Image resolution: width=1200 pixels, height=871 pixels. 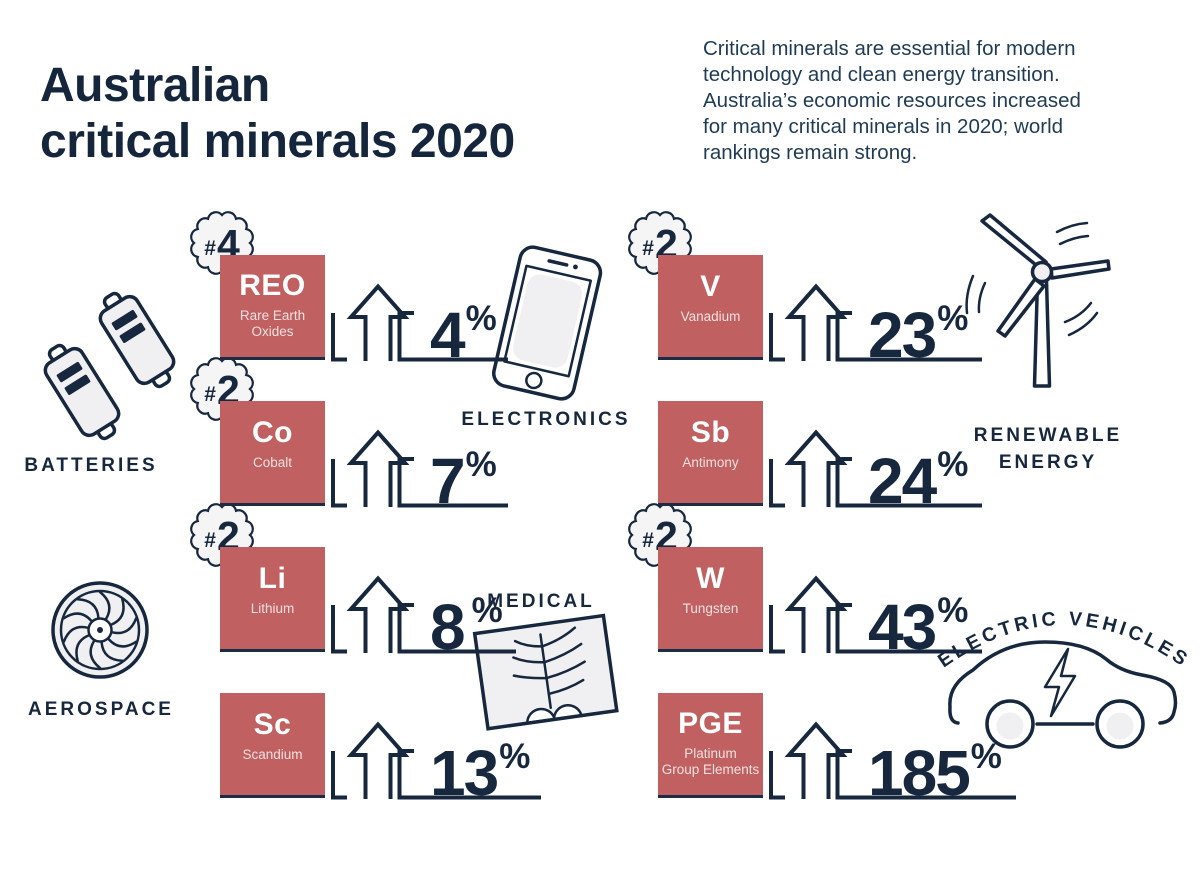 What do you see at coordinates (541, 601) in the screenshot?
I see `category-label-medical: MEDICAL` at bounding box center [541, 601].